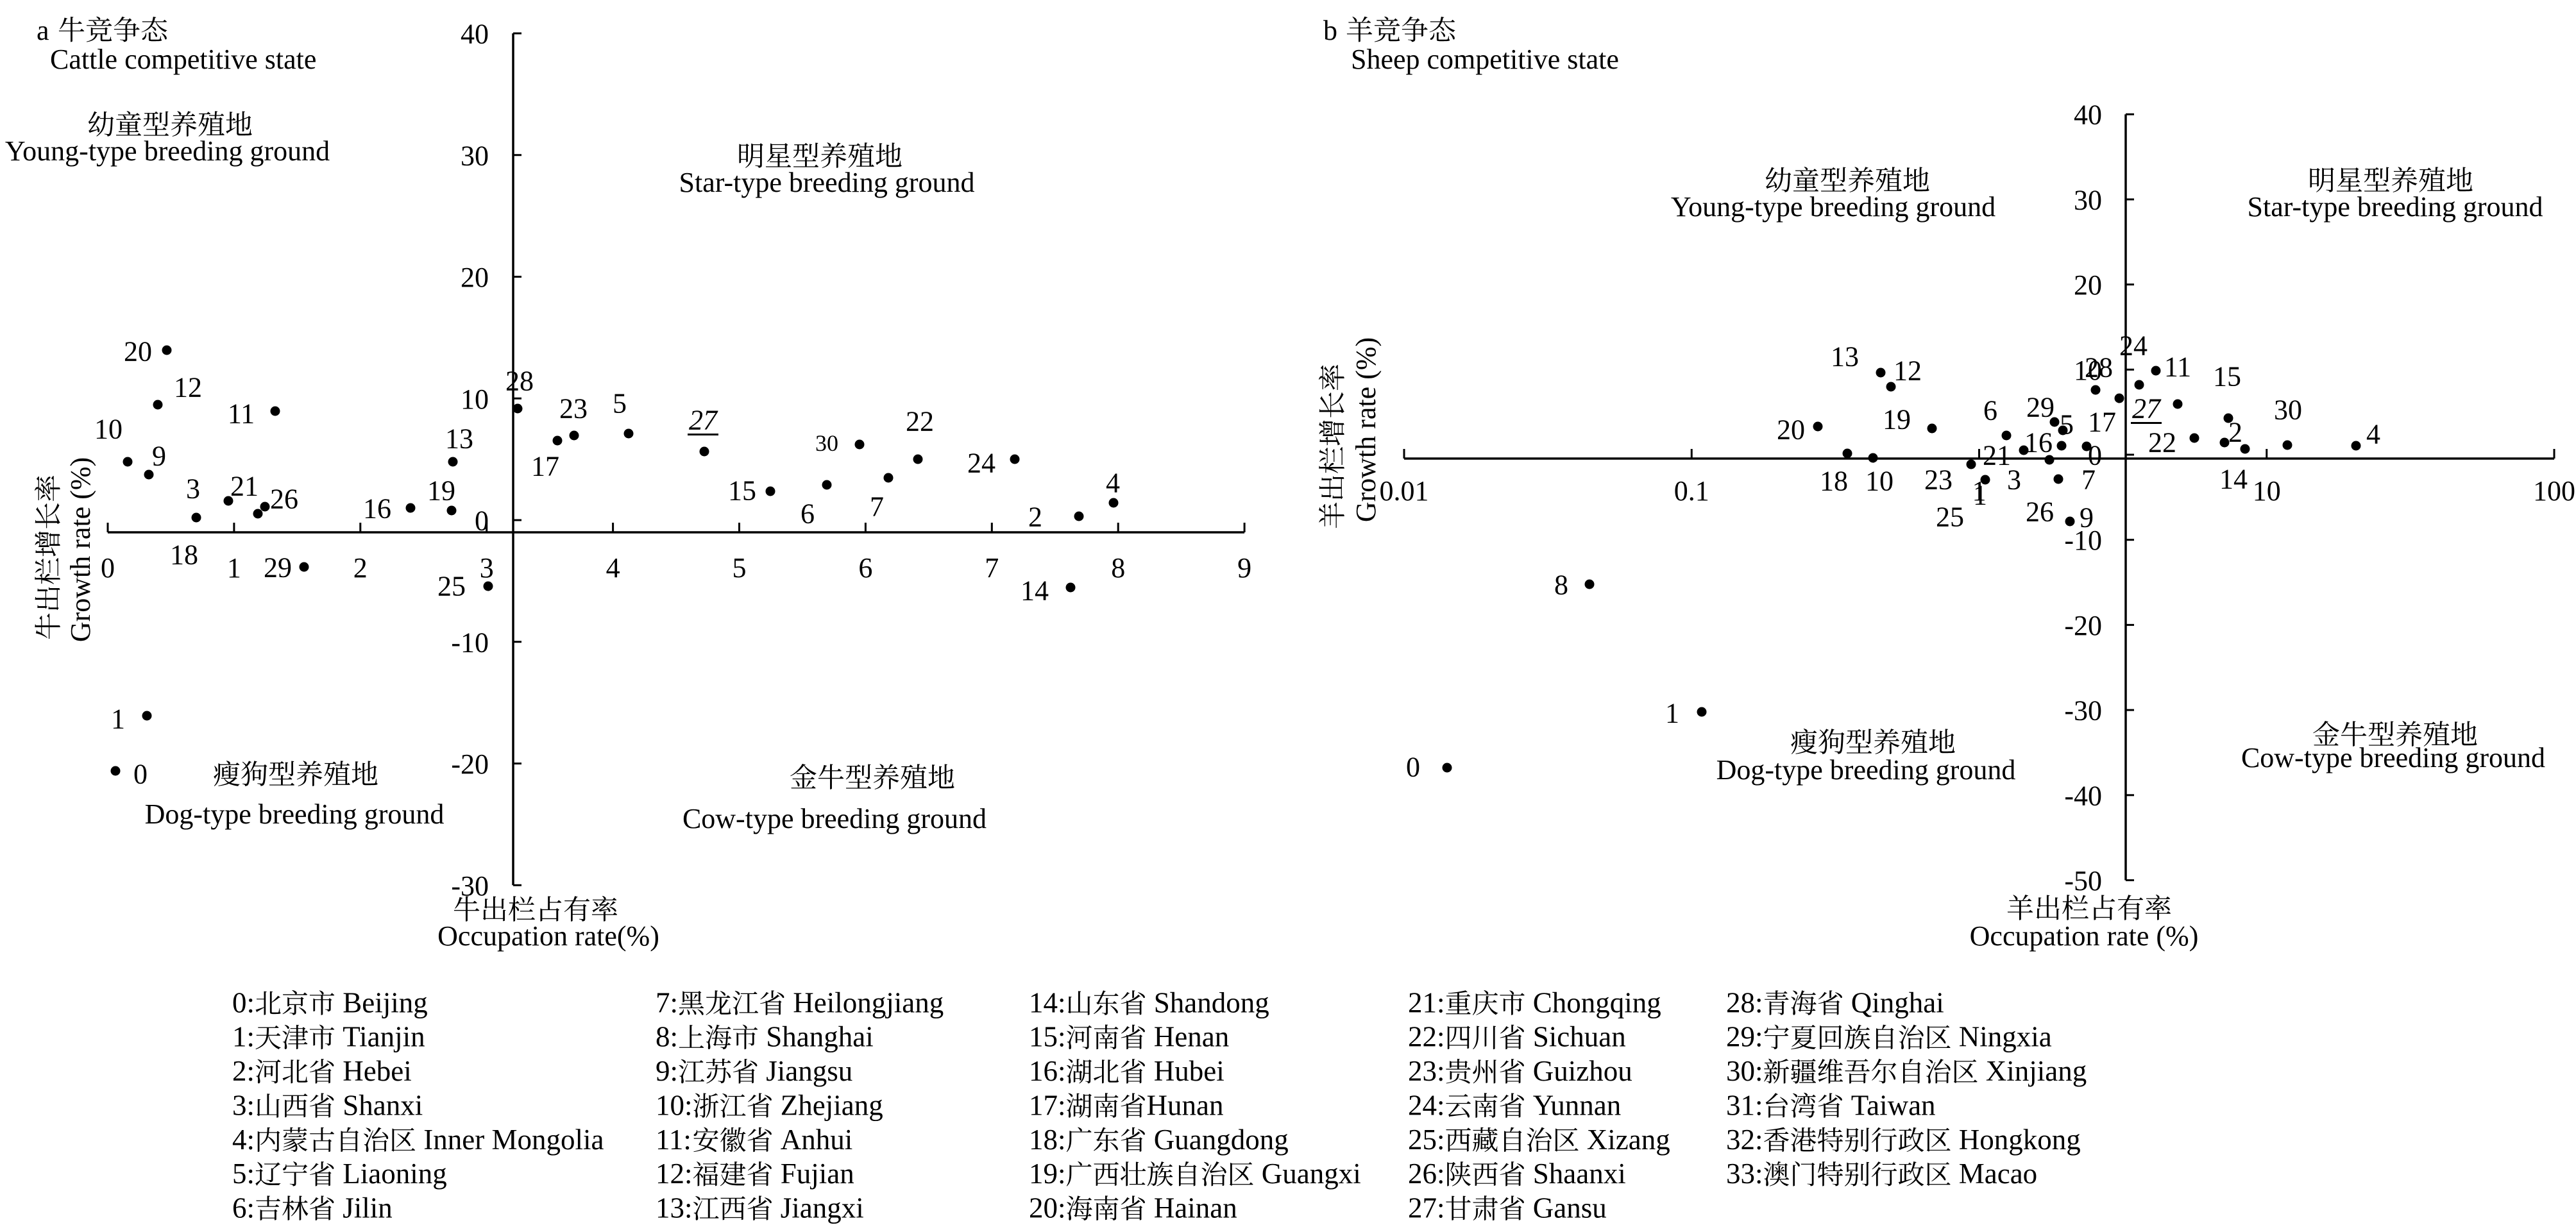 The width and height of the screenshot is (2576, 1232). Describe the element at coordinates (441, 491) in the screenshot. I see `svg-text: 19` at that location.